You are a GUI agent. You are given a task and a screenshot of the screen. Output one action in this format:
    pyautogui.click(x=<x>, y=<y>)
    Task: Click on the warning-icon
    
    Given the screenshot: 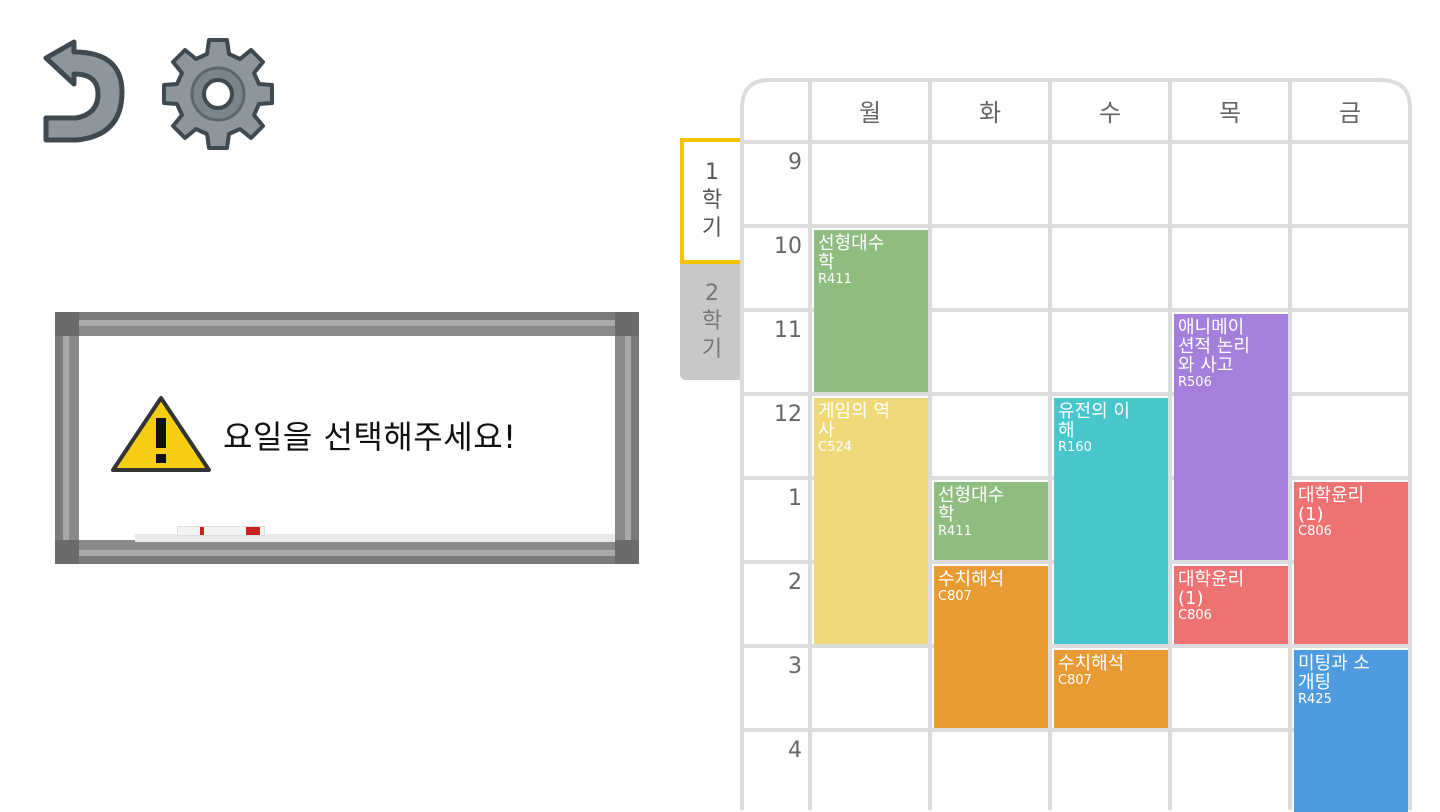 What is the action you would take?
    pyautogui.click(x=161, y=434)
    